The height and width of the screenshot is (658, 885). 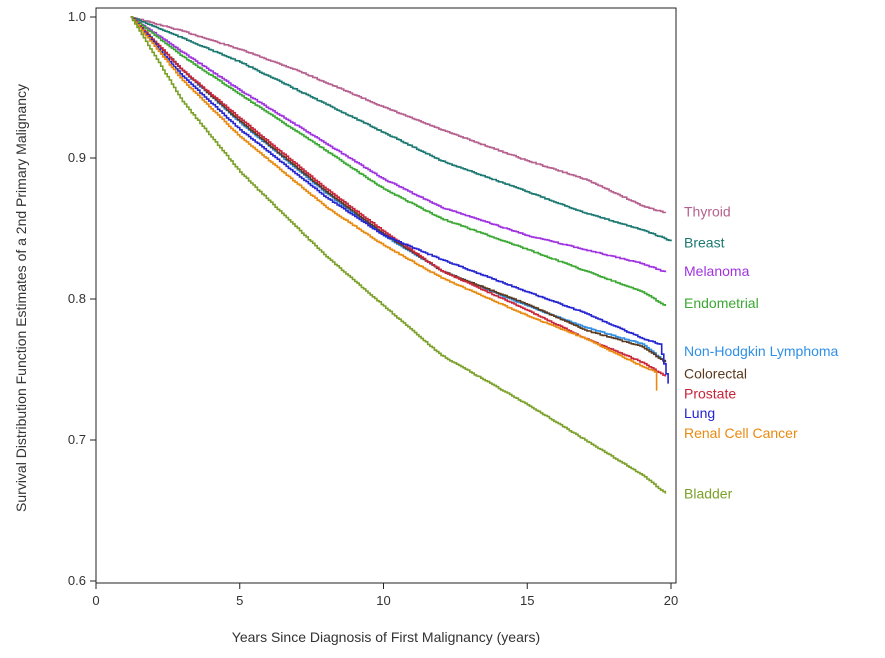 What do you see at coordinates (710, 393) in the screenshot?
I see `series-label-prostate: Prostate` at bounding box center [710, 393].